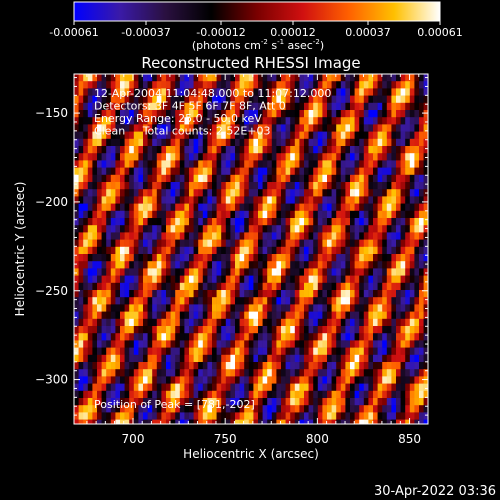  I want to click on colorbar-tick-label: 0.00061, so click(440, 32).